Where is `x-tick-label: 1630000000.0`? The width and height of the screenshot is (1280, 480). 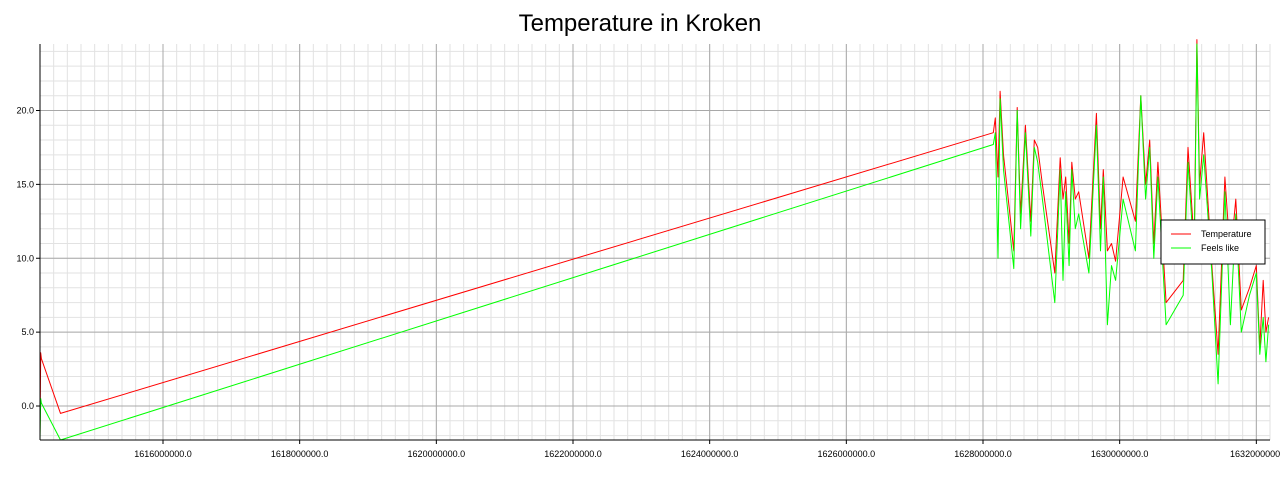
x-tick-label: 1630000000.0 is located at coordinates (1120, 454).